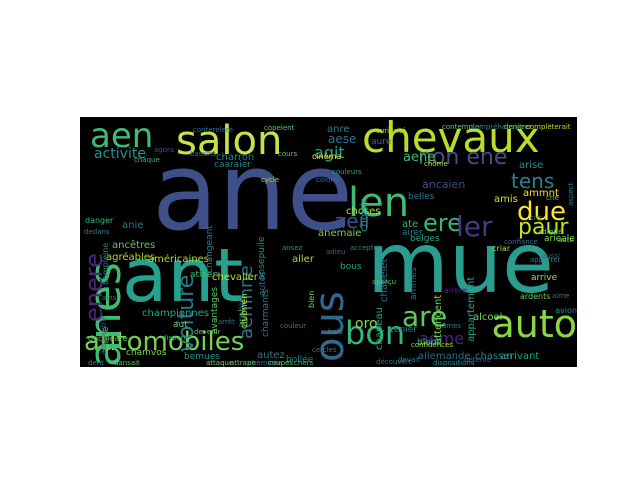  What do you see at coordinates (548, 127) in the screenshot?
I see `cloud-word: complèterait` at bounding box center [548, 127].